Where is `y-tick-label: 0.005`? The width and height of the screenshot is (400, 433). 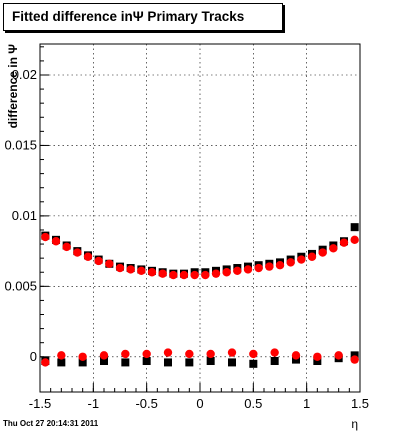 y-tick-label: 0.005 is located at coordinates (20, 285).